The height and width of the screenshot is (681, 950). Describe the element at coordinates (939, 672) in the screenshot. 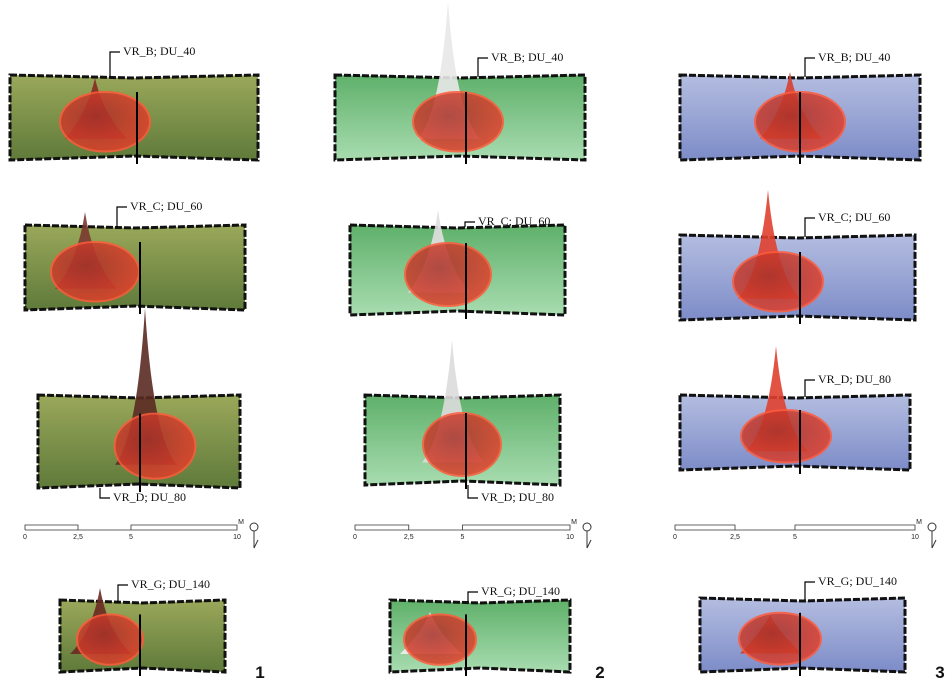

I see `column-number: 3` at that location.